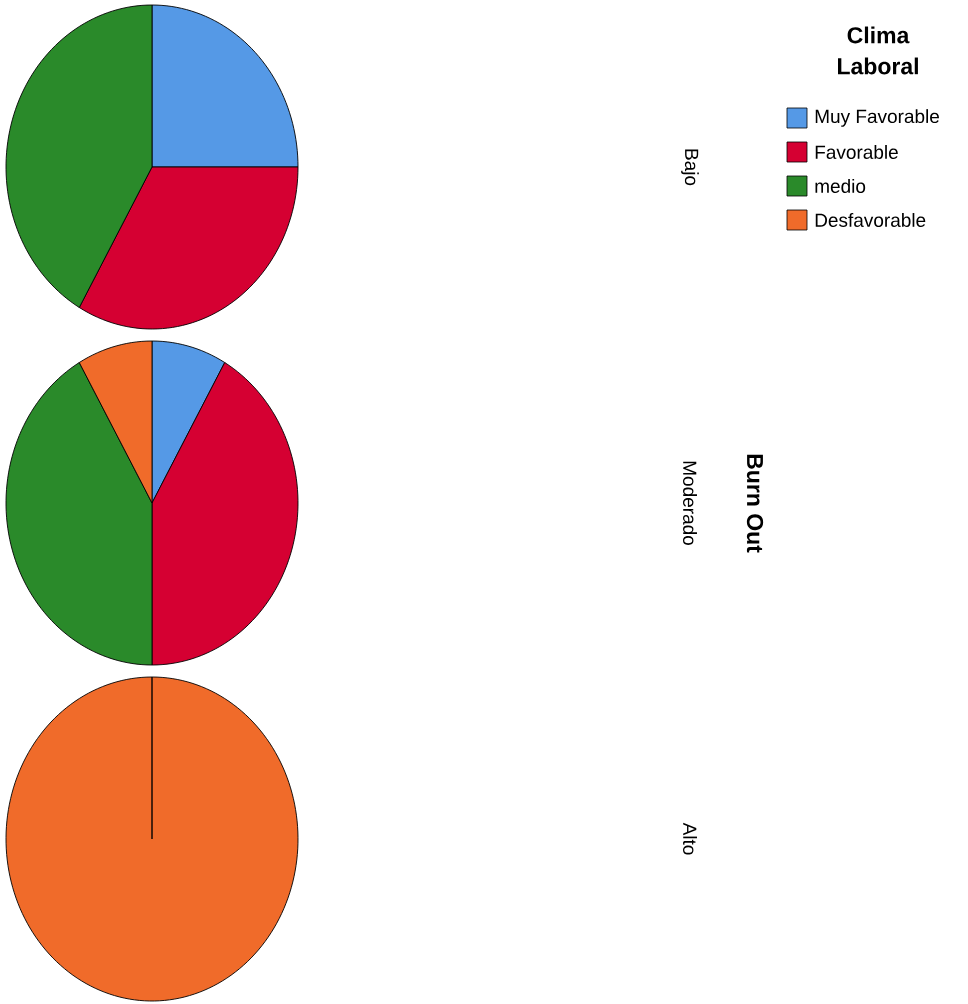 The height and width of the screenshot is (1004, 968). What do you see at coordinates (856, 152) in the screenshot?
I see `legend-label: Favorable` at bounding box center [856, 152].